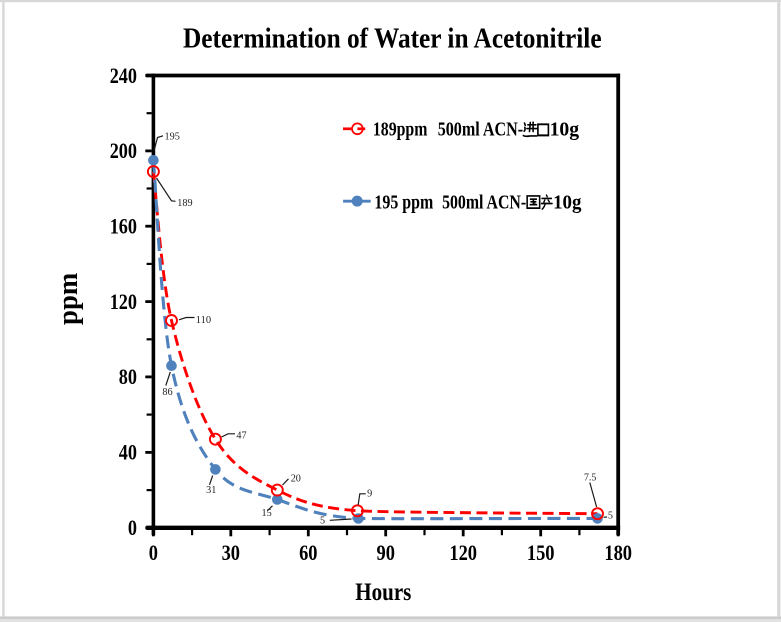 This screenshot has height=622, width=781. Describe the element at coordinates (123, 150) in the screenshot. I see `svg-text: 200` at that location.